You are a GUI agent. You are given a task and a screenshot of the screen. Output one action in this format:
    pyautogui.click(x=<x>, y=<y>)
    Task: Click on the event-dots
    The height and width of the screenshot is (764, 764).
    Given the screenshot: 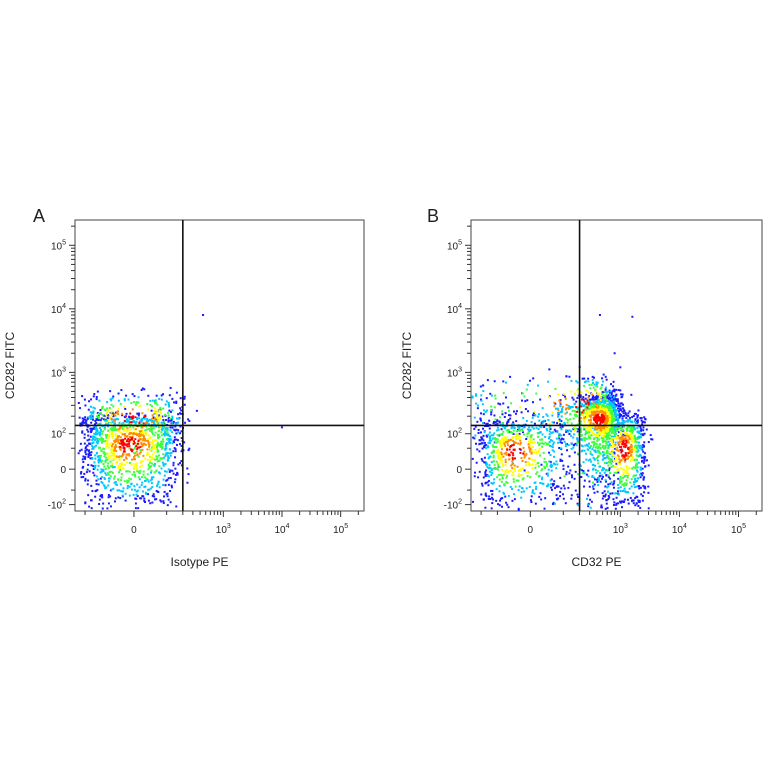 What is the action you would take?
    pyautogui.click(x=562, y=412)
    